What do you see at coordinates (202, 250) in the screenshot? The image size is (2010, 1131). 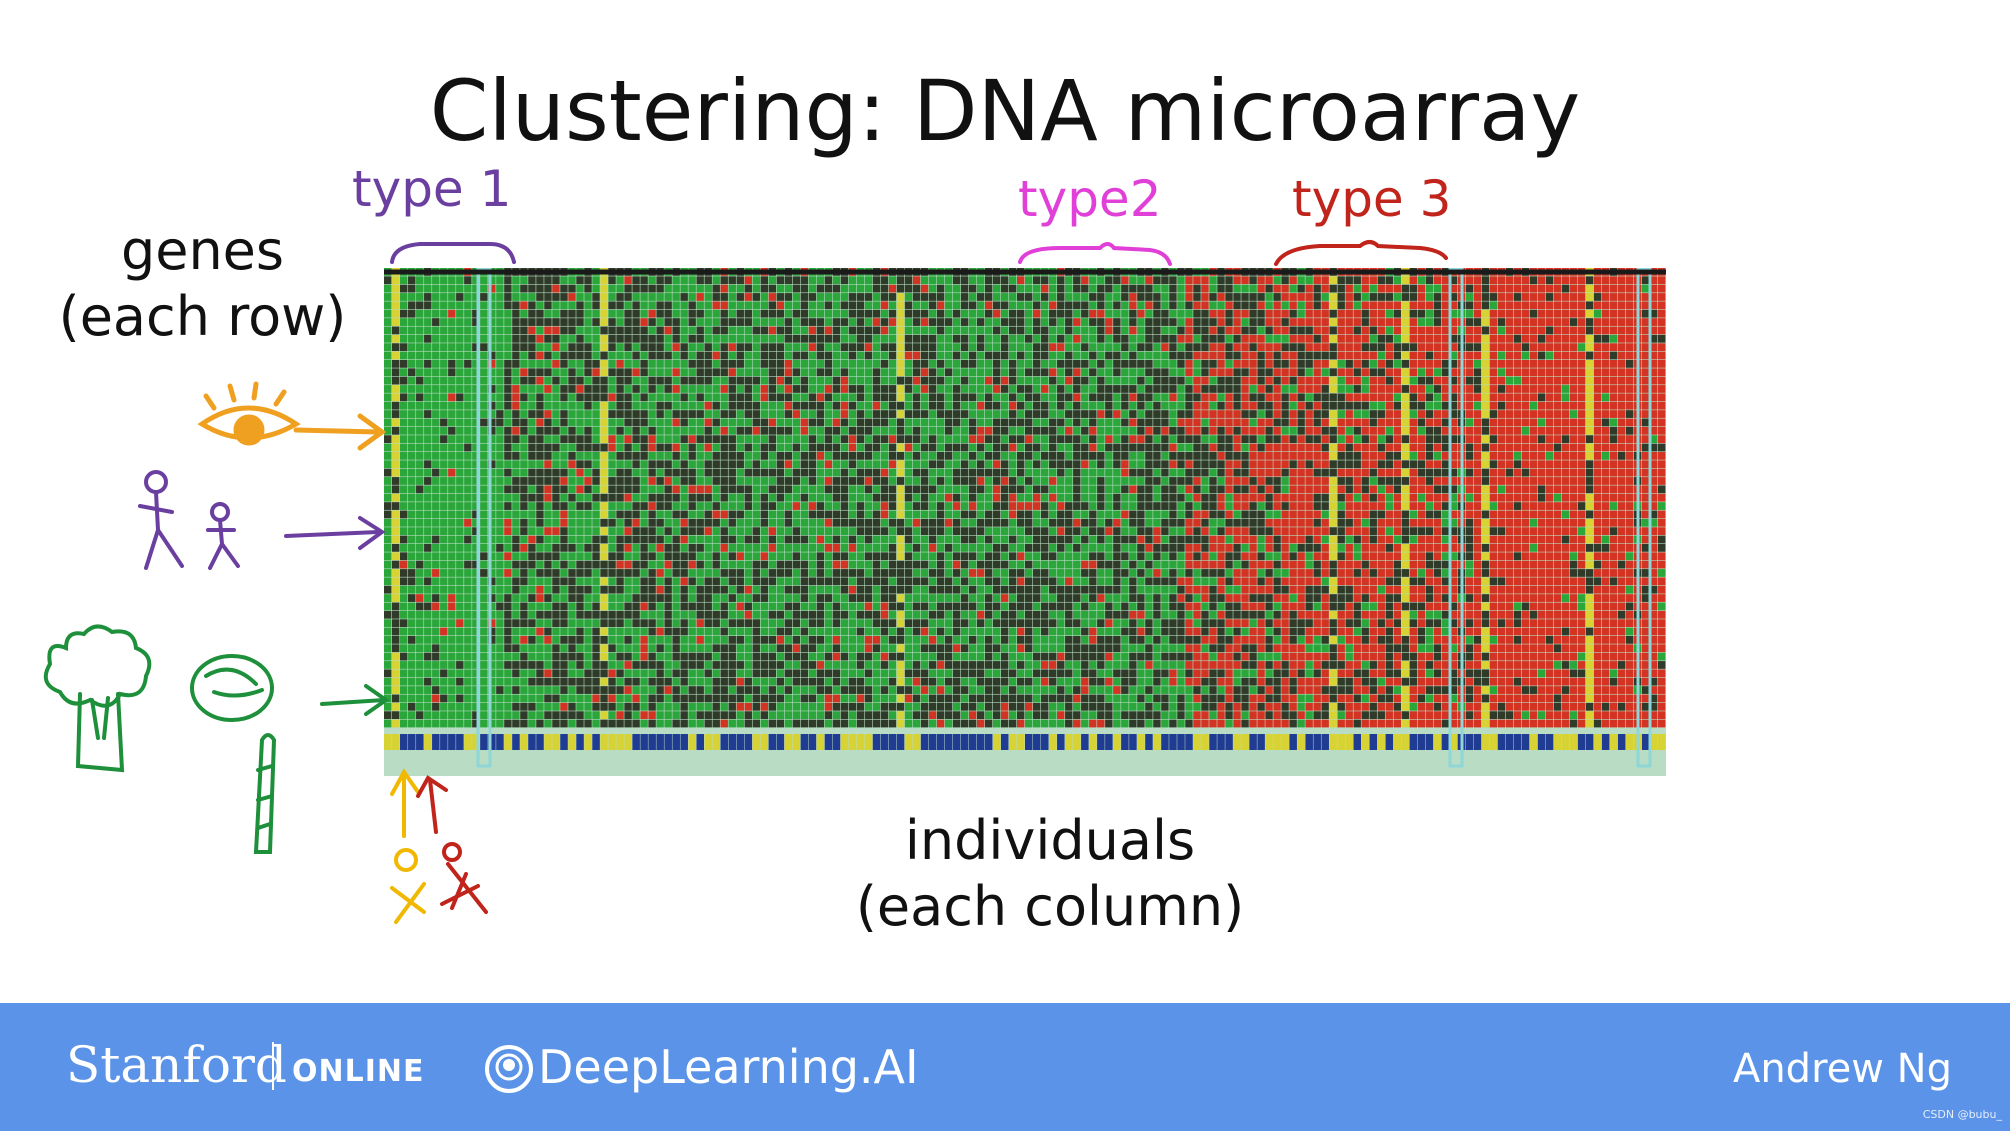 I see `genes-label-line1: genes` at bounding box center [202, 250].